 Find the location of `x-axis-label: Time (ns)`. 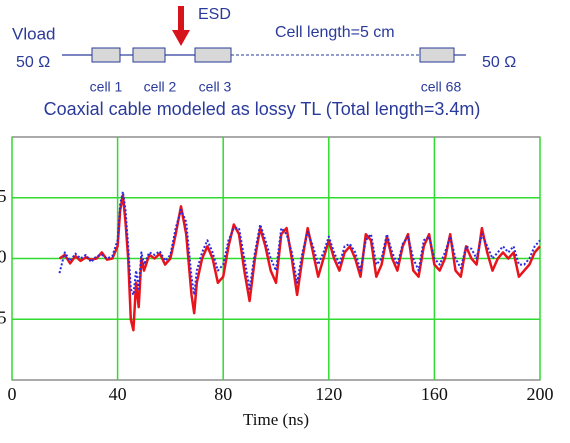

x-axis-label: Time (ns) is located at coordinates (276, 419).